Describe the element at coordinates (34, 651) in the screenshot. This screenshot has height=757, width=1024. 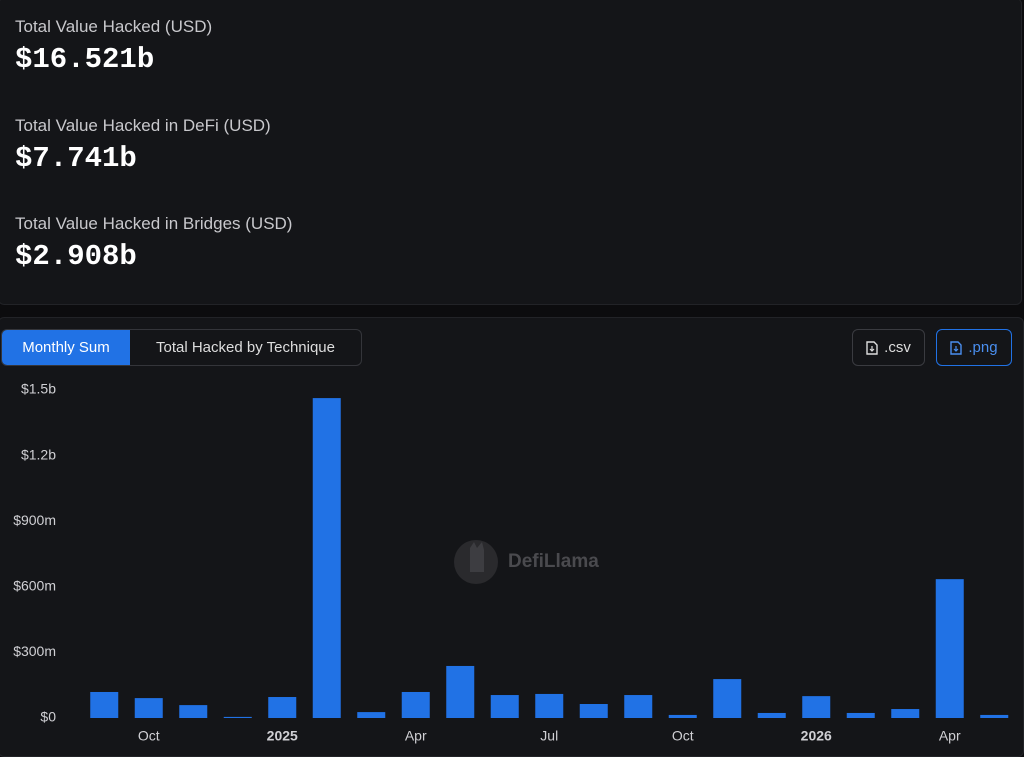
I see `y-tick-label: $300m` at that location.